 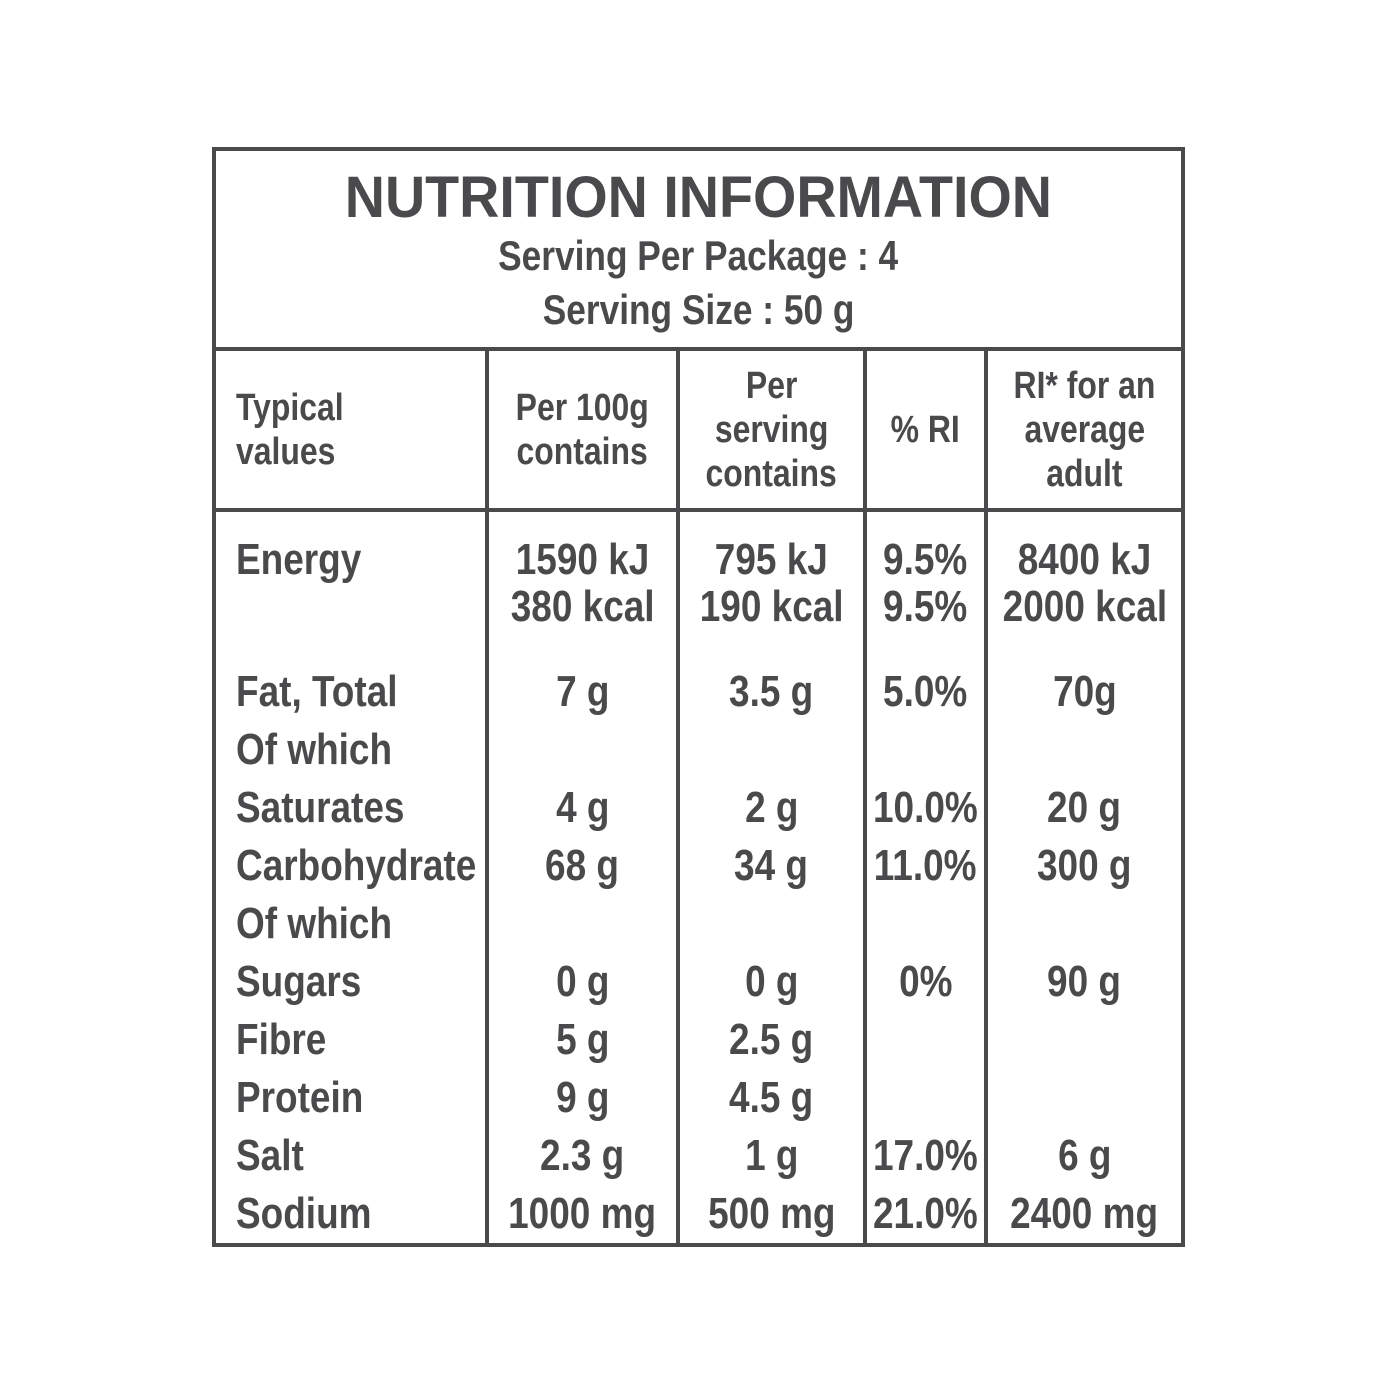 I want to click on serving-size: Serving Size : 50 g, so click(x=698, y=310).